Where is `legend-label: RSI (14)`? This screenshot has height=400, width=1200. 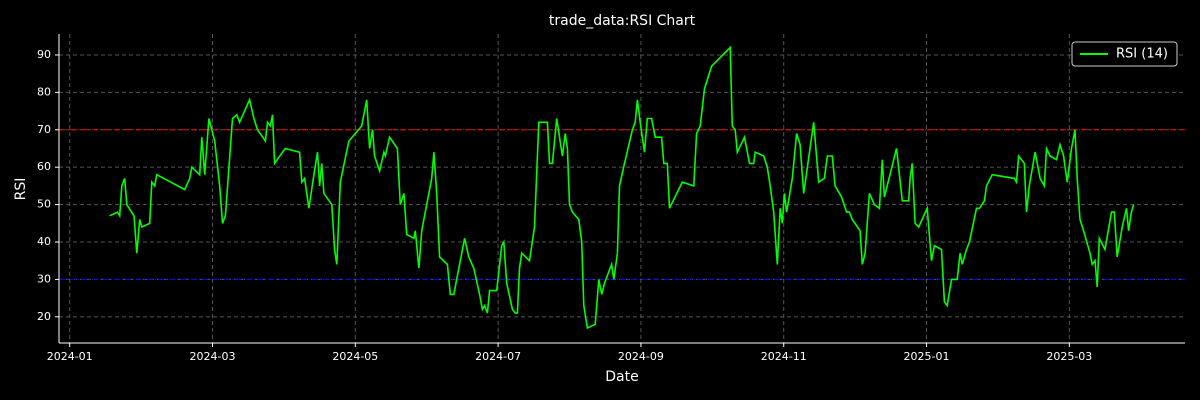 legend-label: RSI (14) is located at coordinates (1142, 54).